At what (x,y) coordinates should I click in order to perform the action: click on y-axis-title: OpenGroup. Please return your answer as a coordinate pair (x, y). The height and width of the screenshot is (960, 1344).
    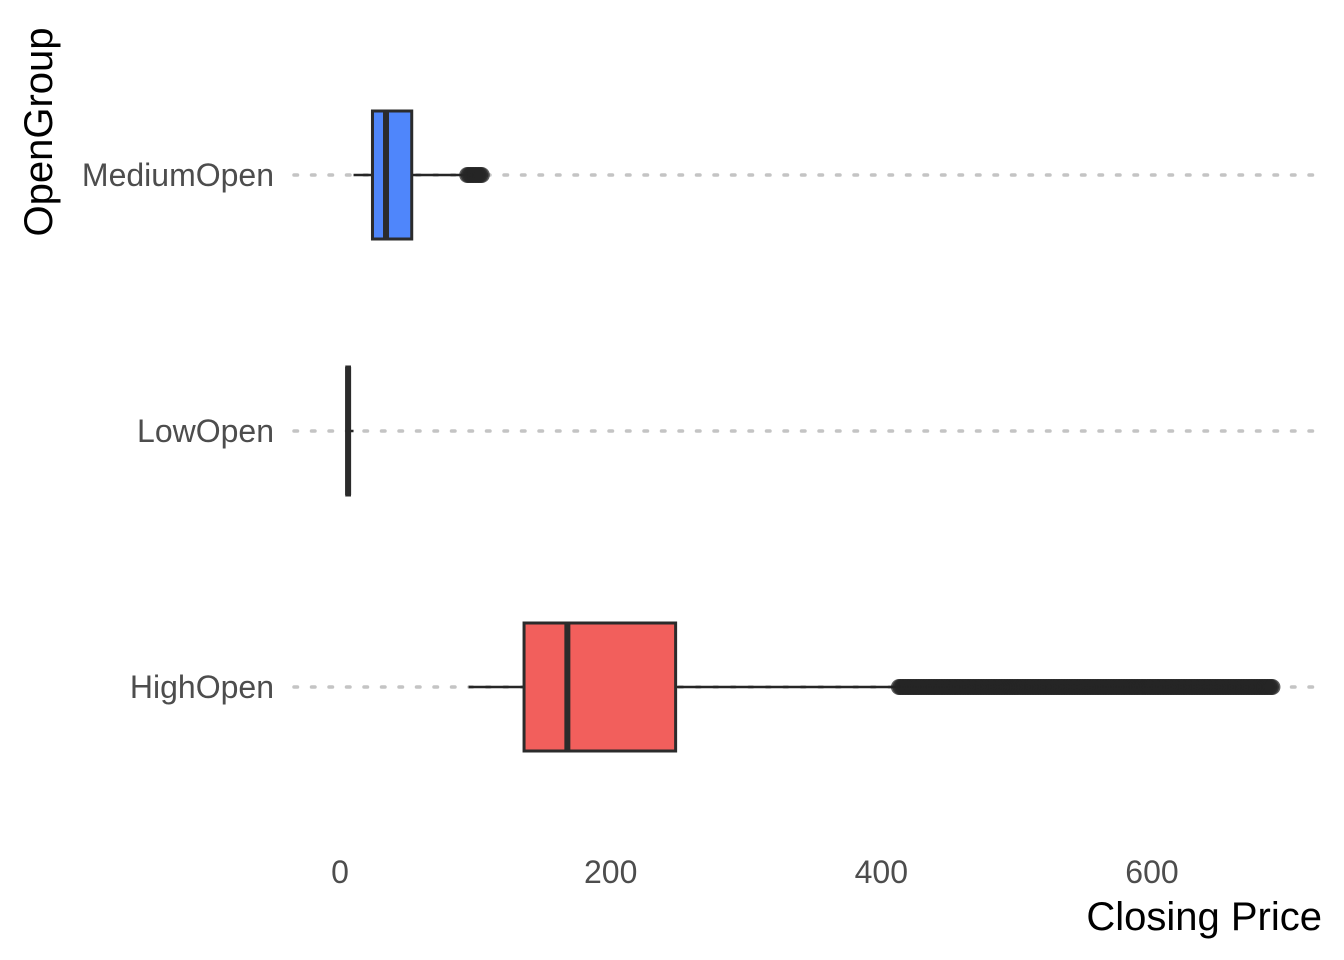
    Looking at the image, I should click on (39, 131).